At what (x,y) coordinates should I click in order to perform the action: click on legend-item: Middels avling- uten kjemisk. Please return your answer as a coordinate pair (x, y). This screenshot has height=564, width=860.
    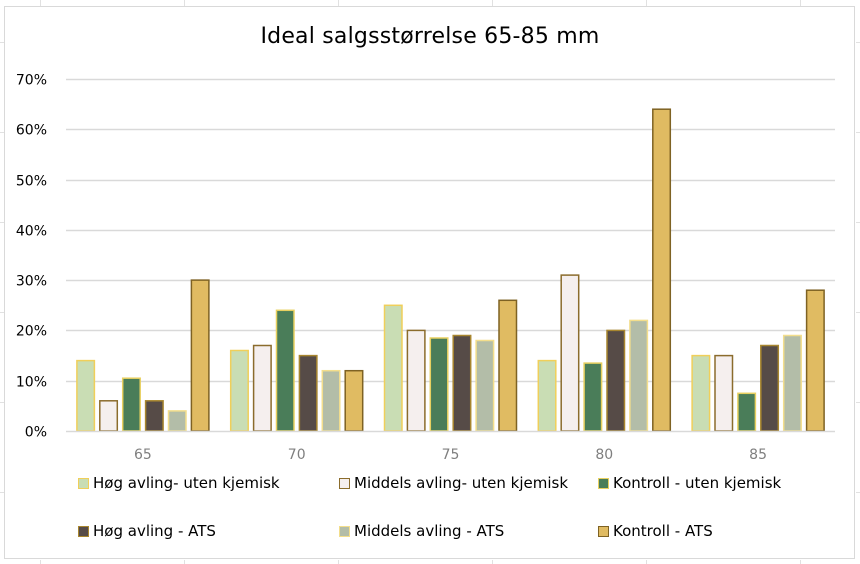
    Looking at the image, I should click on (453, 483).